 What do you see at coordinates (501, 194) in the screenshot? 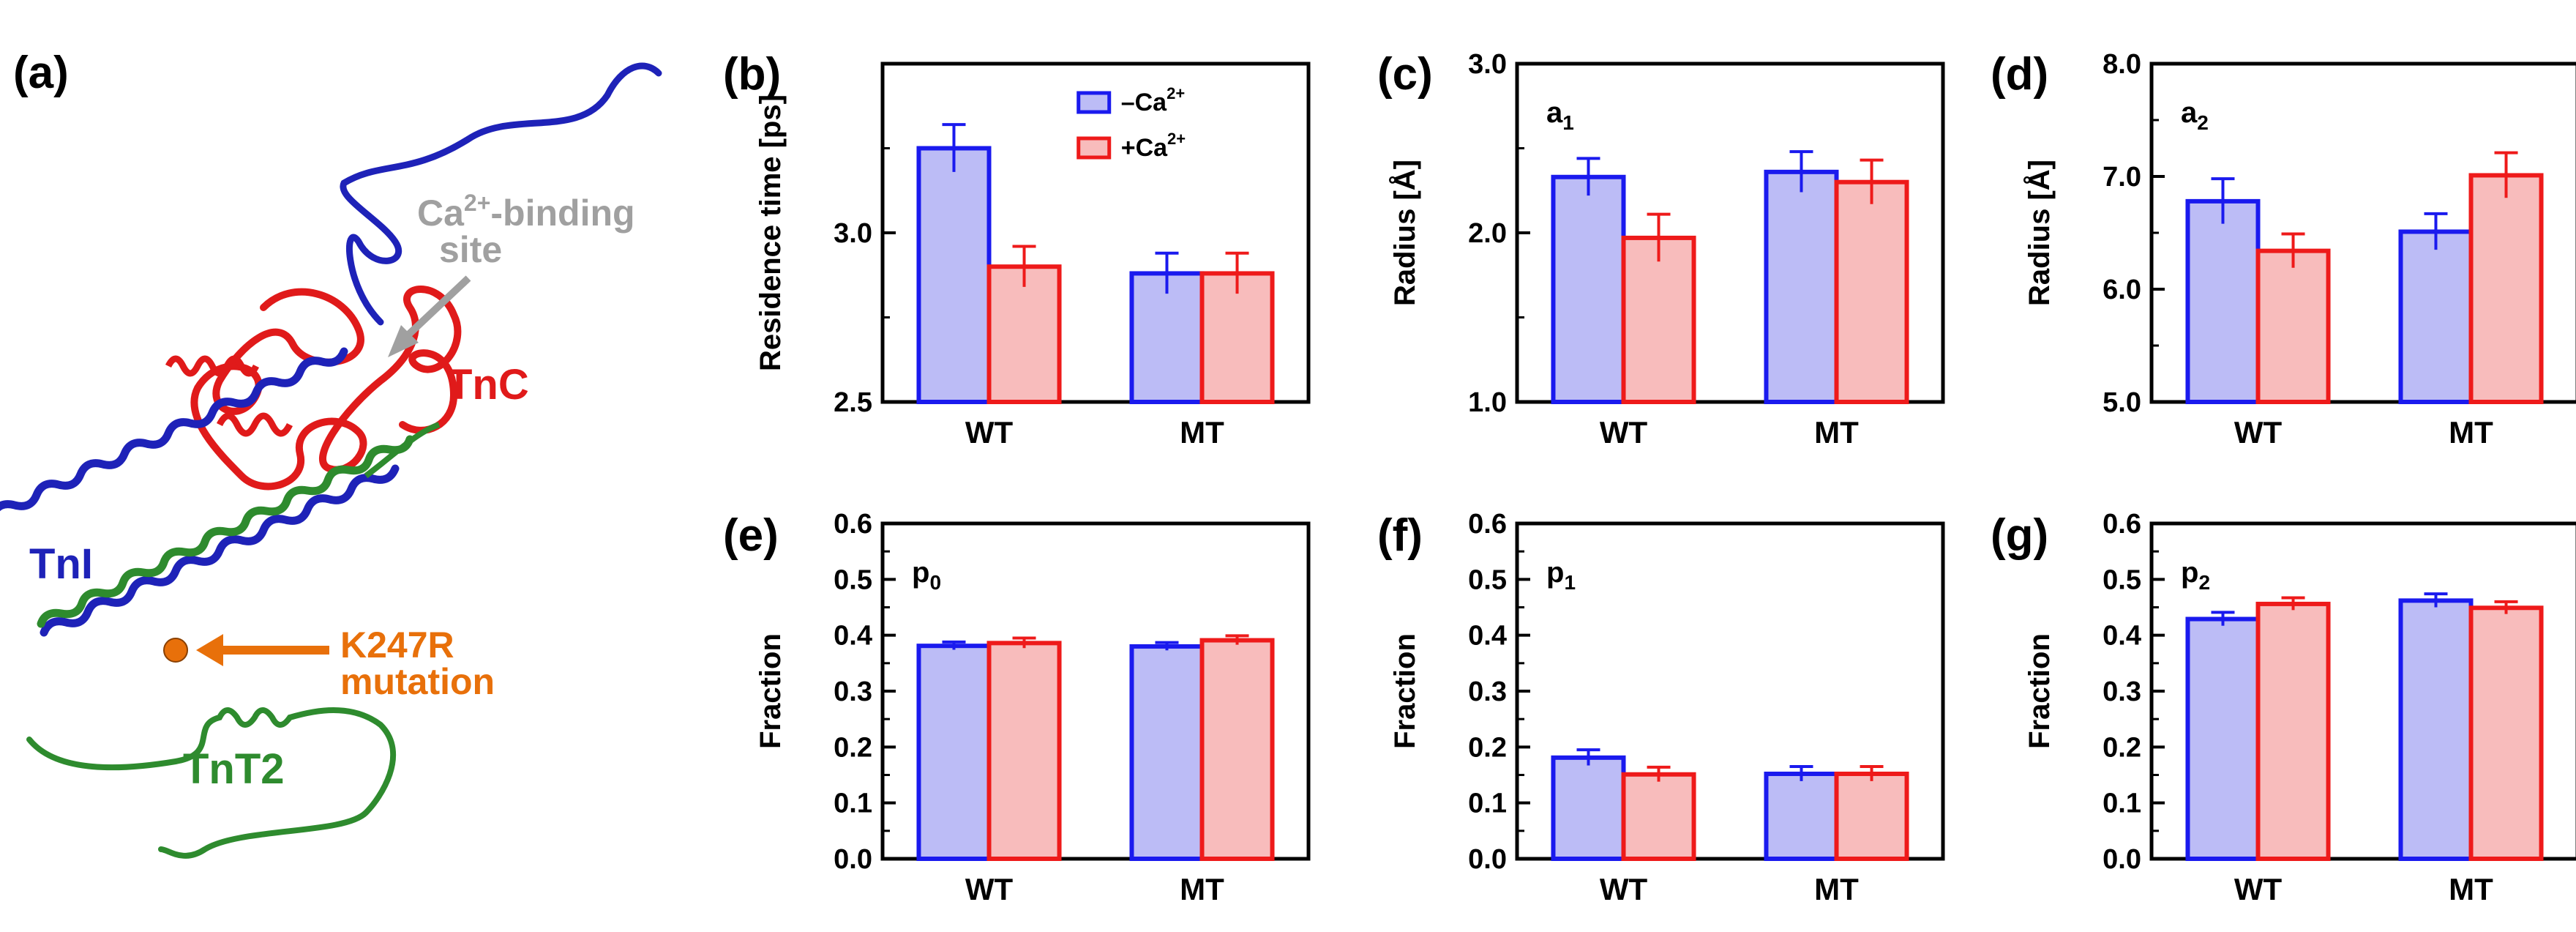
I see `tni-tail` at bounding box center [501, 194].